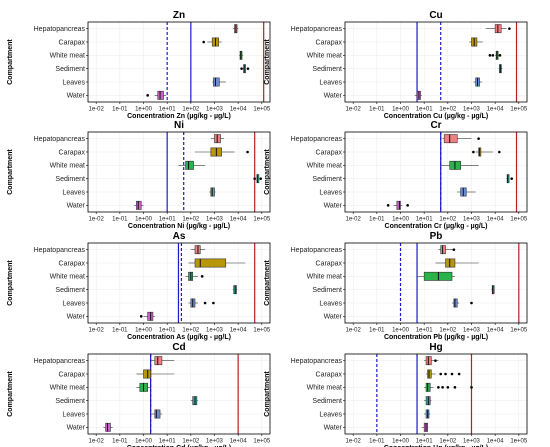  Describe the element at coordinates (448, 331) in the screenshot. I see `panel-pb-xtick-label: 1e+02` at that location.